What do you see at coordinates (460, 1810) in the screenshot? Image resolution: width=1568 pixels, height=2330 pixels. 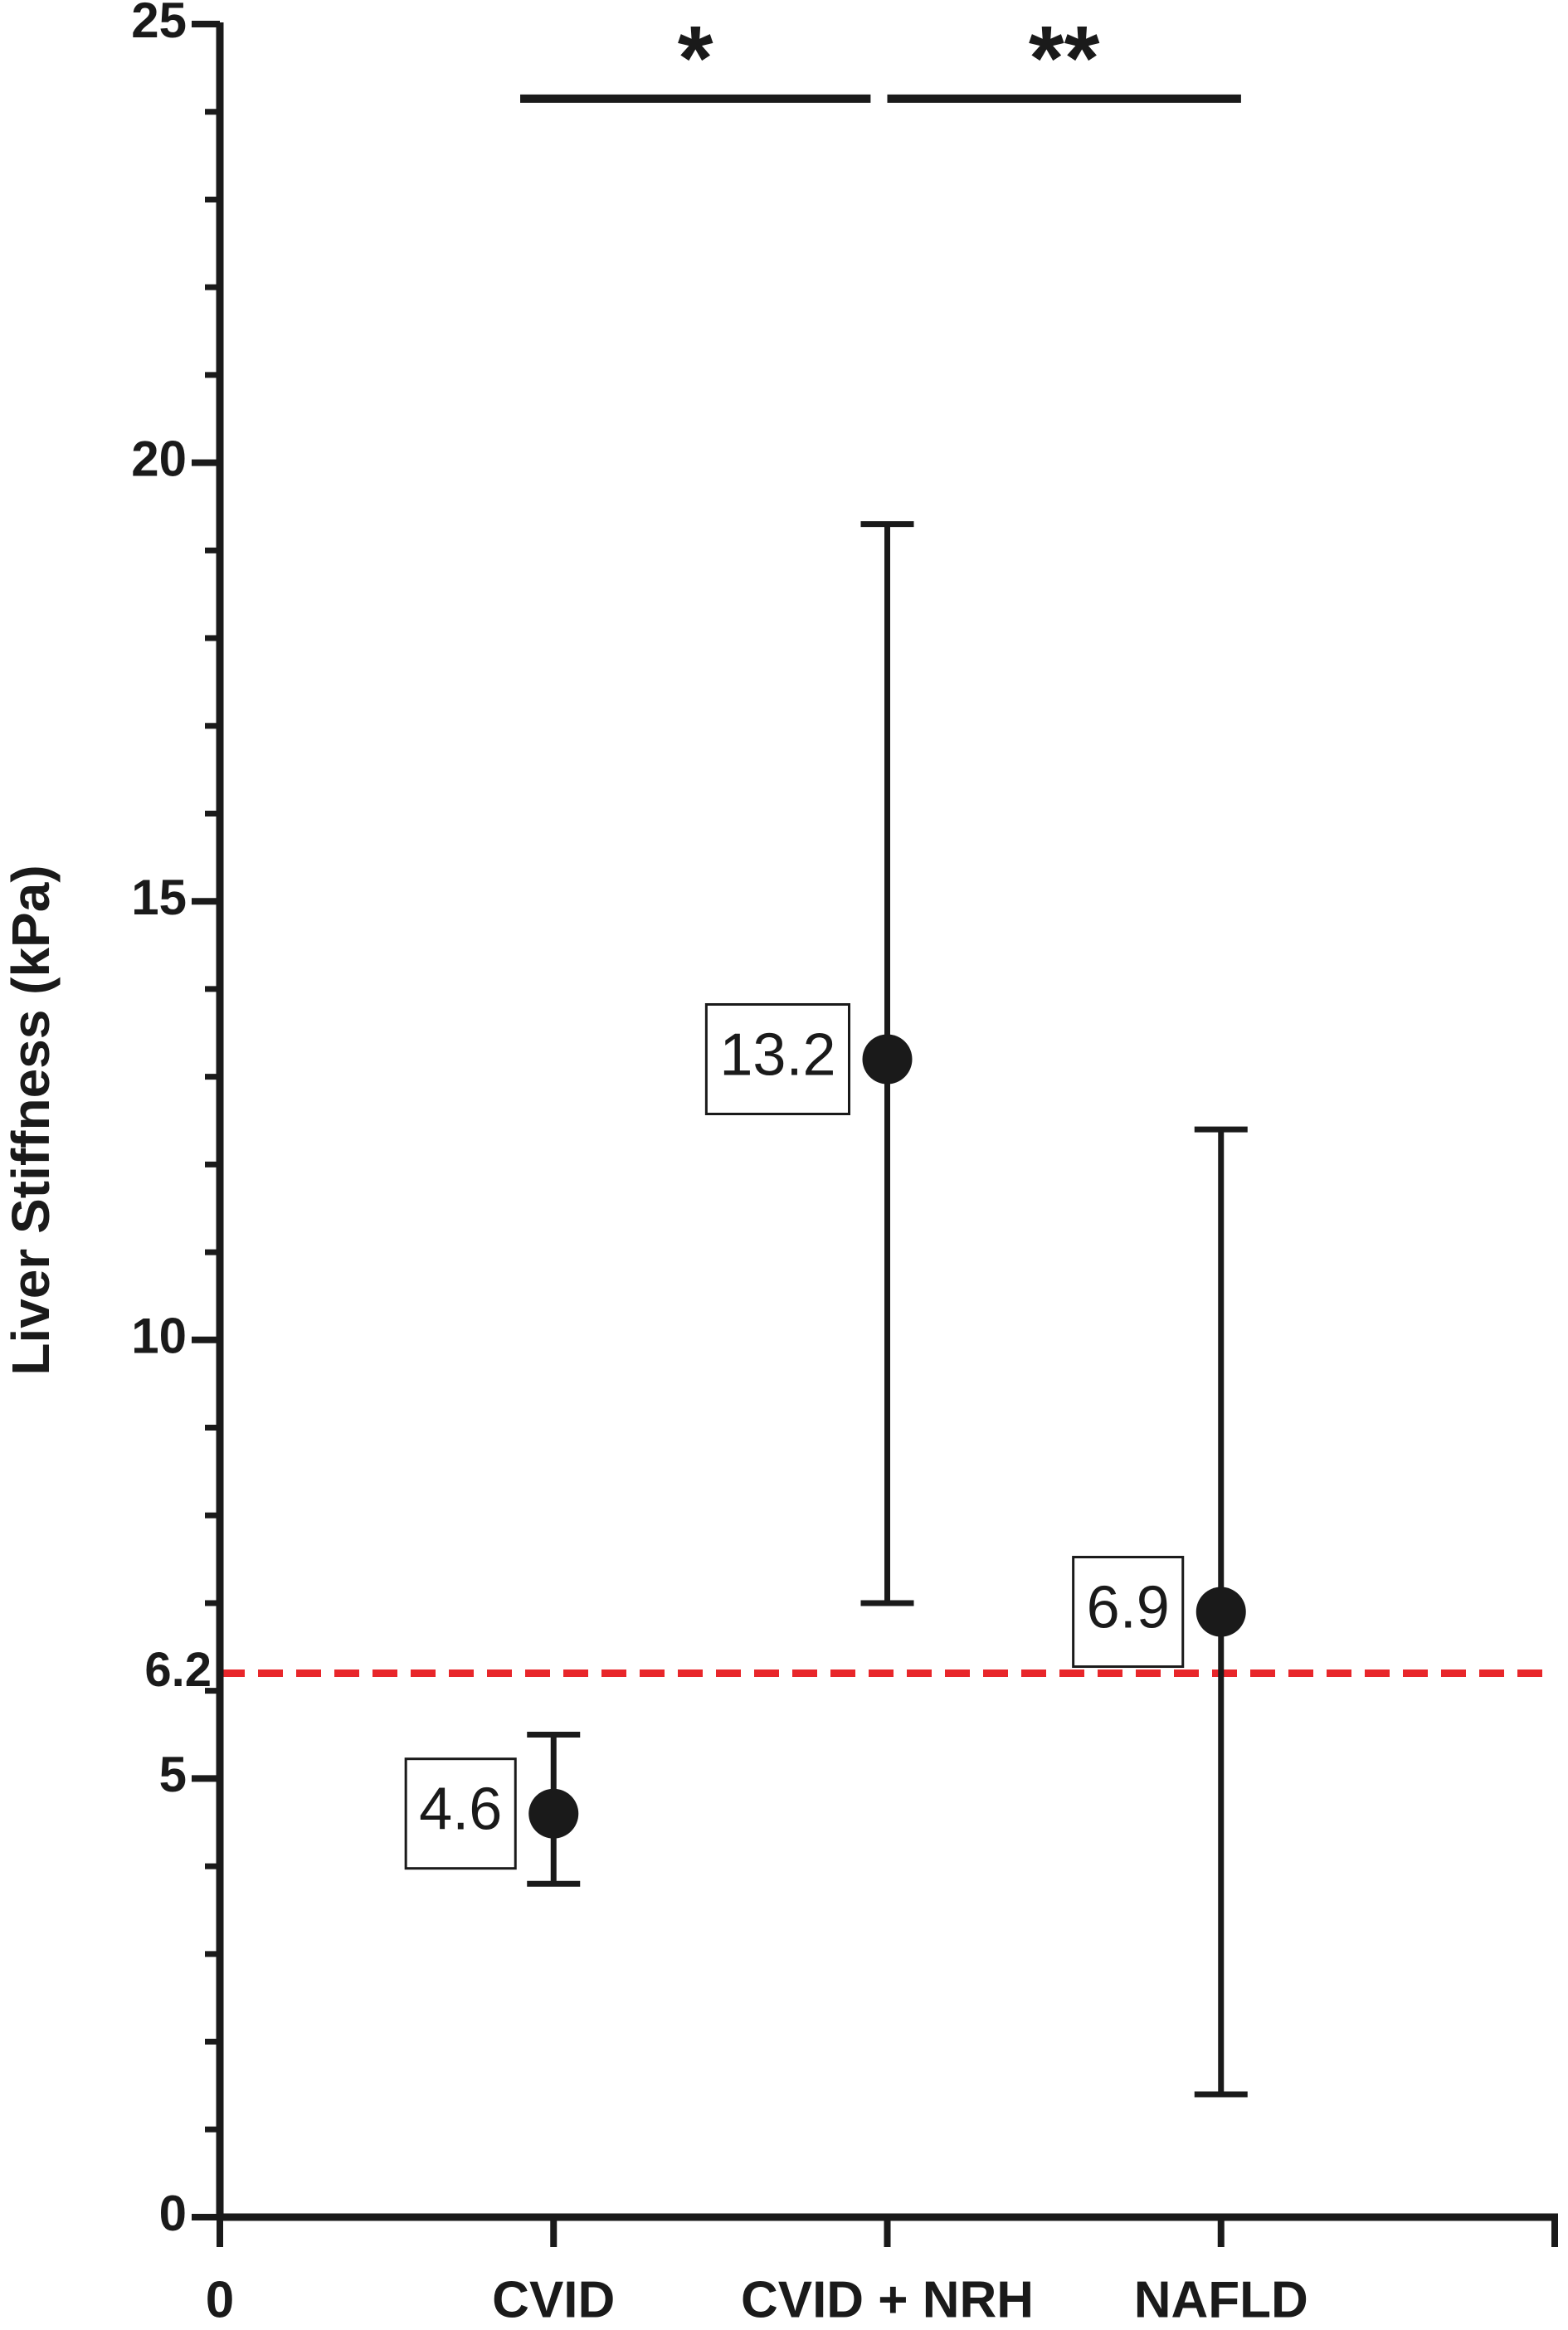 I see `value-label: 4.6` at bounding box center [460, 1810].